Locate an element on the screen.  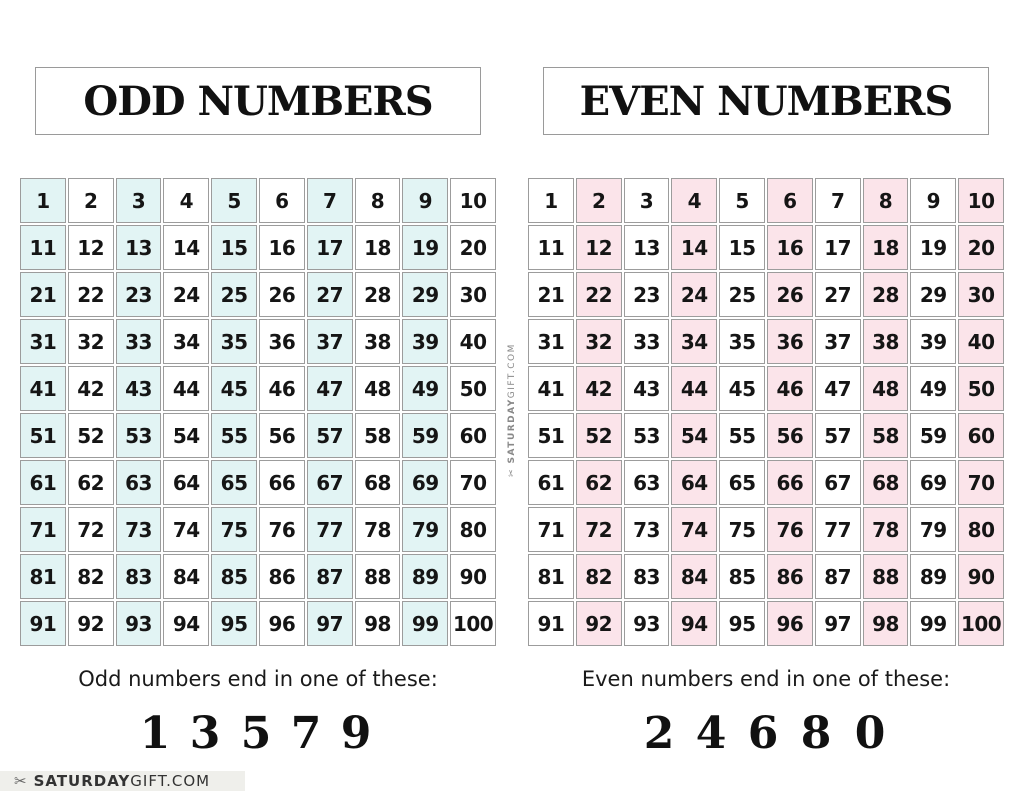
number-cell: 14 is located at coordinates (186, 247).